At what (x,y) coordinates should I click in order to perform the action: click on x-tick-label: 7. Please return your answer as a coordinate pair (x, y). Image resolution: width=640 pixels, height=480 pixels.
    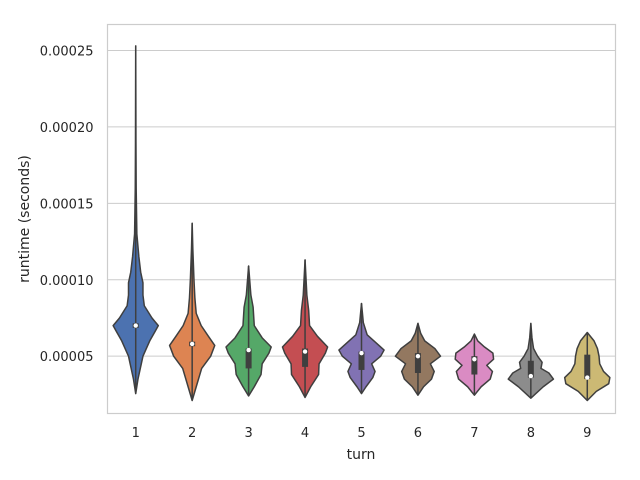
    Looking at the image, I should click on (474, 433).